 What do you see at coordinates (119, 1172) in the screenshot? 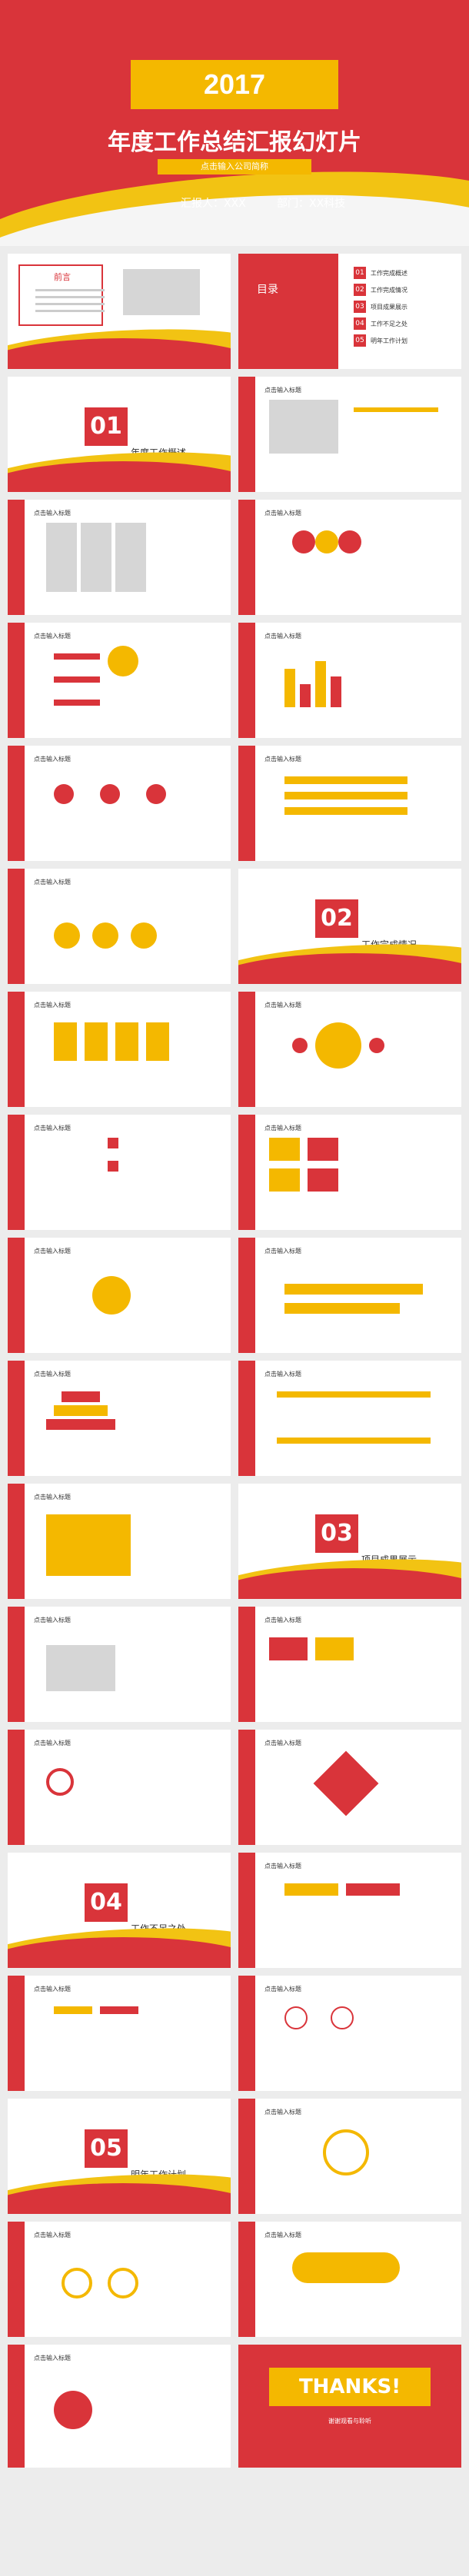
I see `slide-content-steps: 点击输入标题` at bounding box center [119, 1172].